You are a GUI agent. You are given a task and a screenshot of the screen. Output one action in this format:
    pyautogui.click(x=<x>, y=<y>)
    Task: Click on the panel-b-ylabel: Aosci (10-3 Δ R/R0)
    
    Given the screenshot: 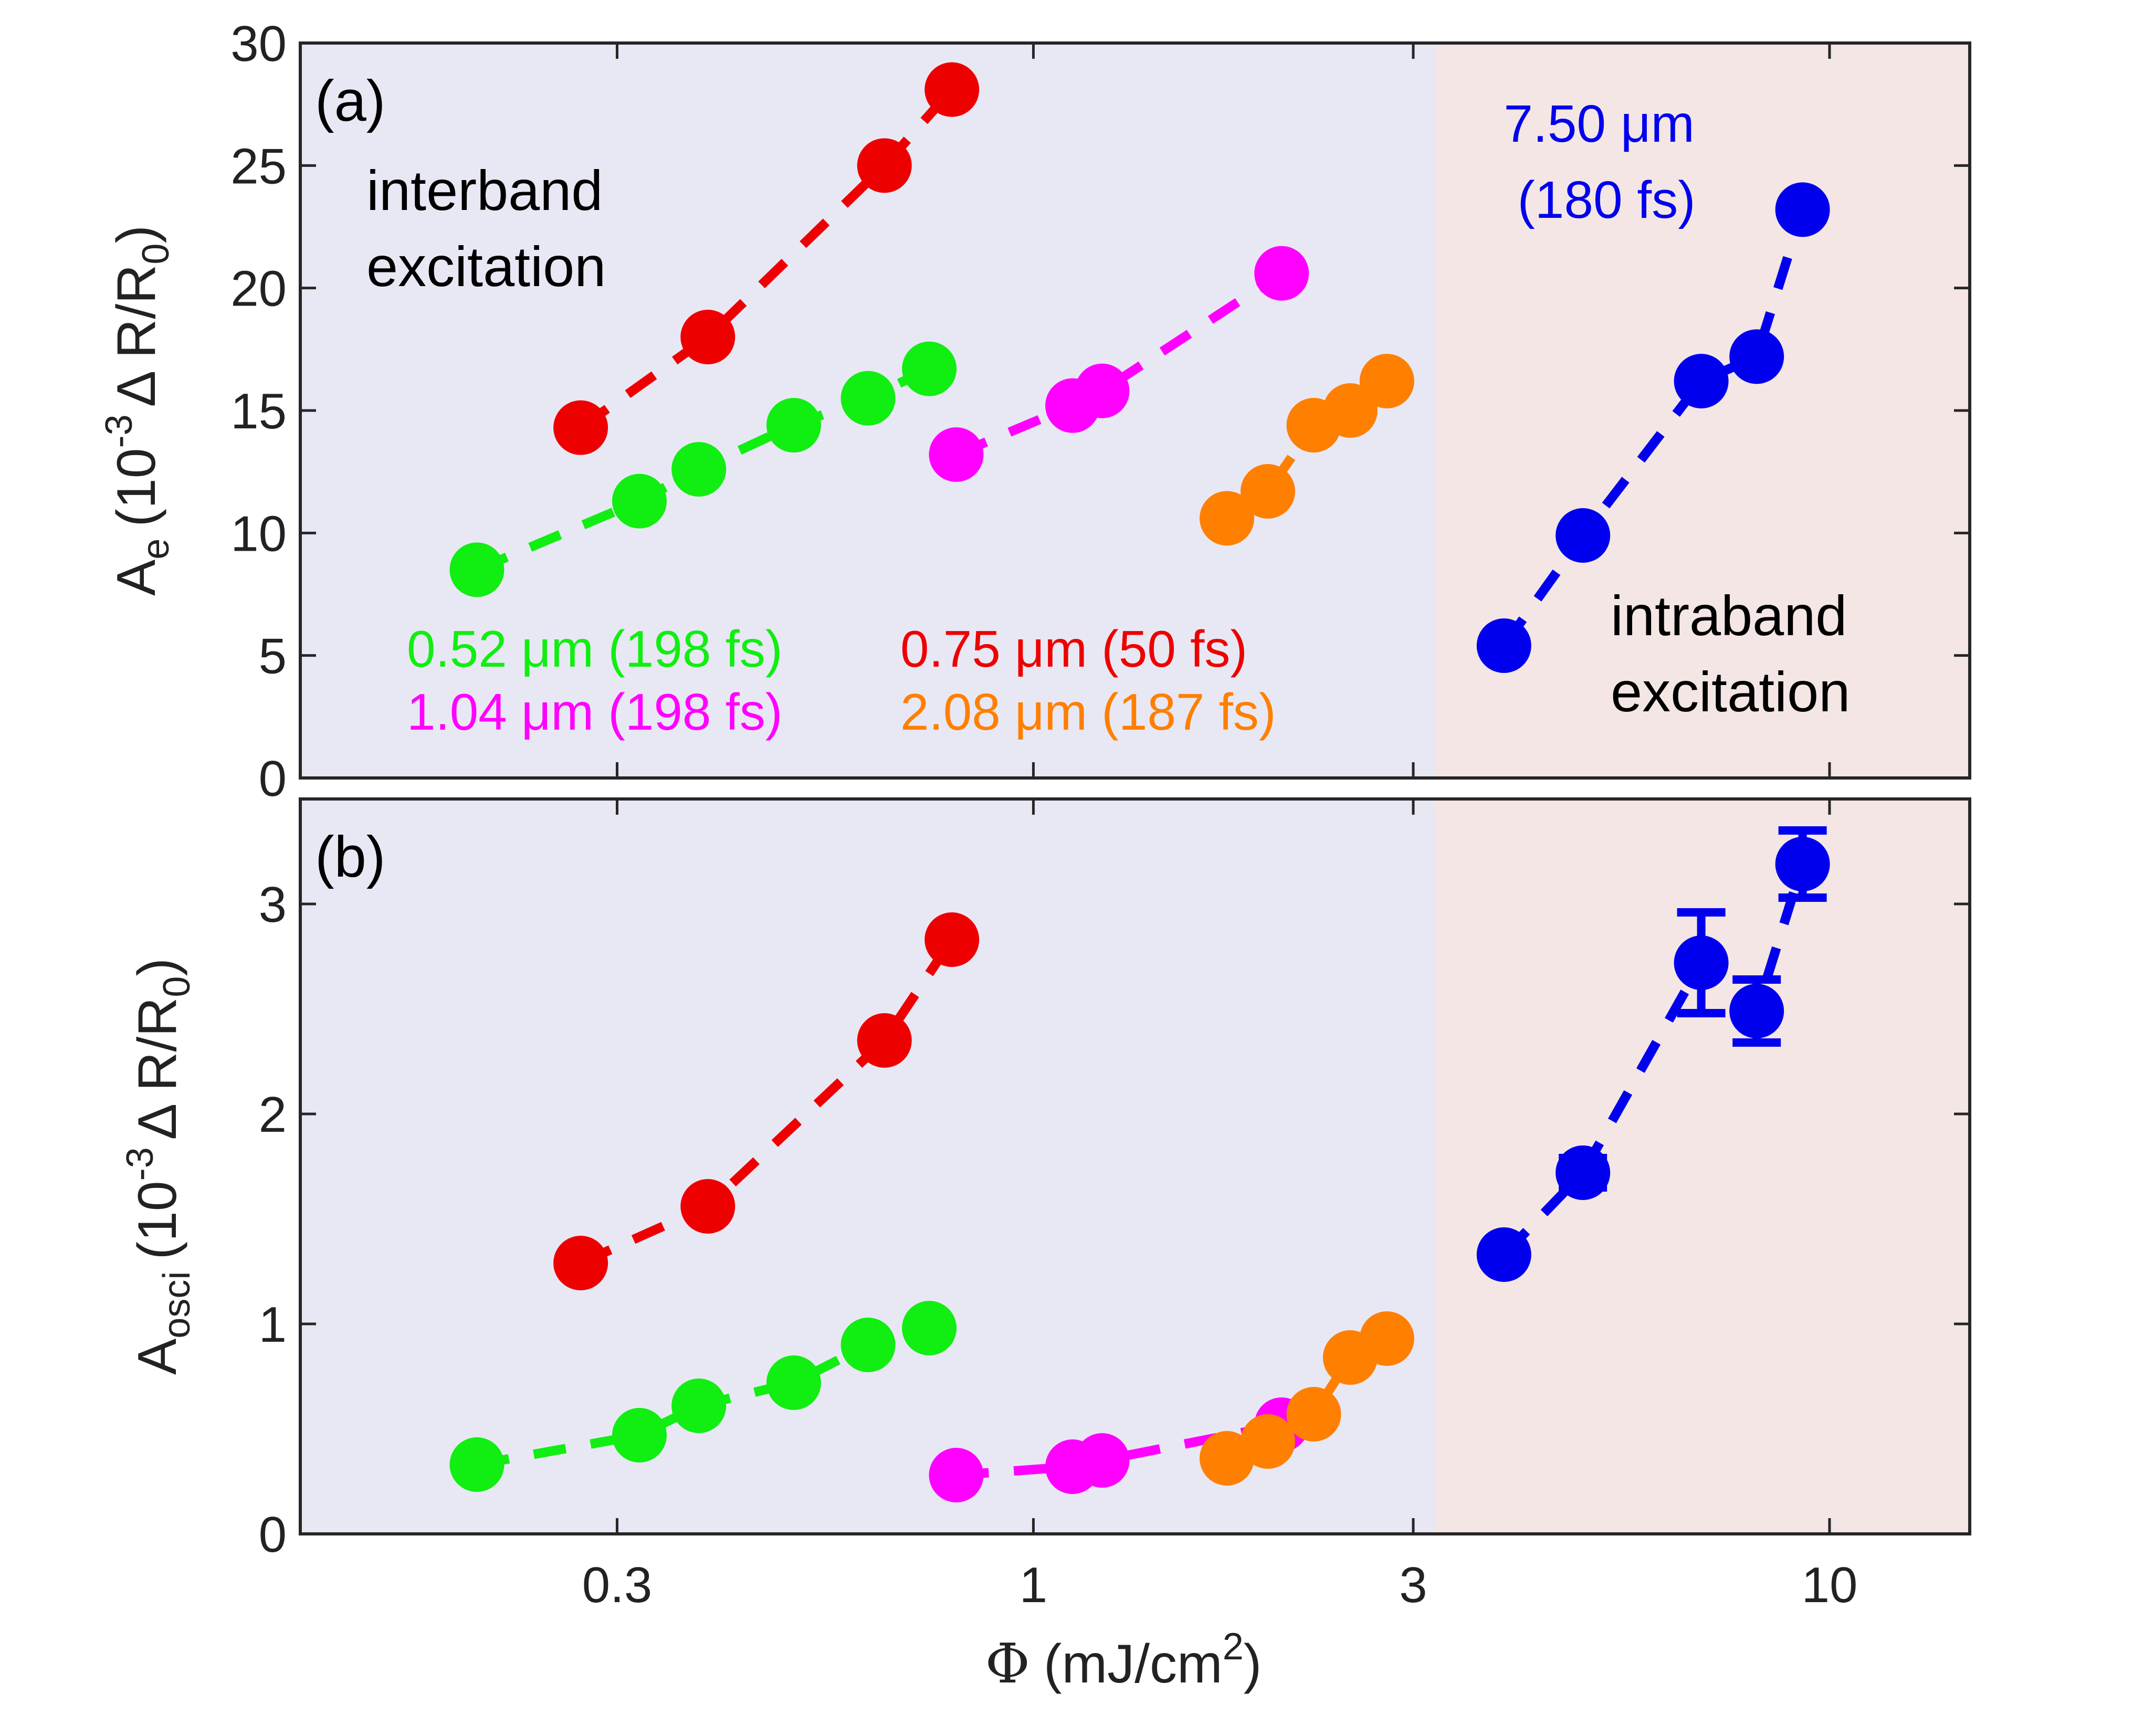 What is the action you would take?
    pyautogui.click(x=158, y=1167)
    